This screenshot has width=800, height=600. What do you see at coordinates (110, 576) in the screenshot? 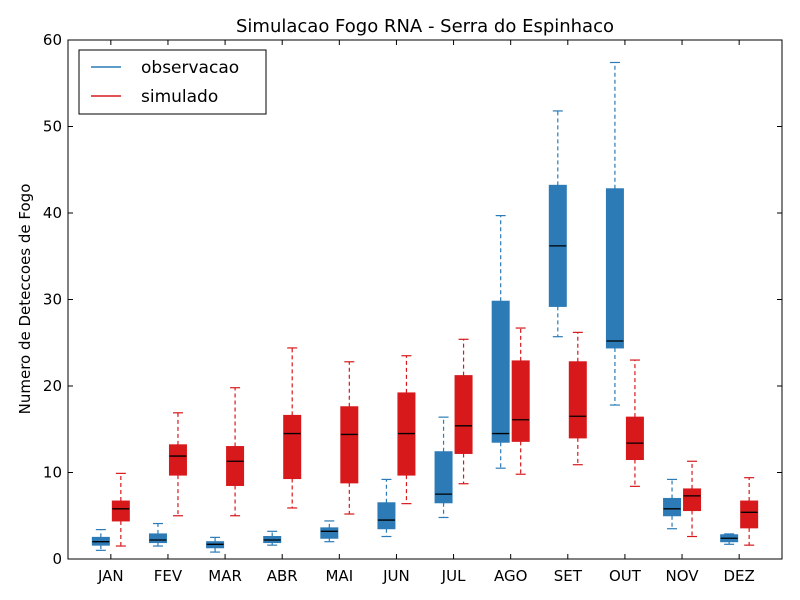
I see `x-tick-label-jan: JAN` at bounding box center [110, 576].